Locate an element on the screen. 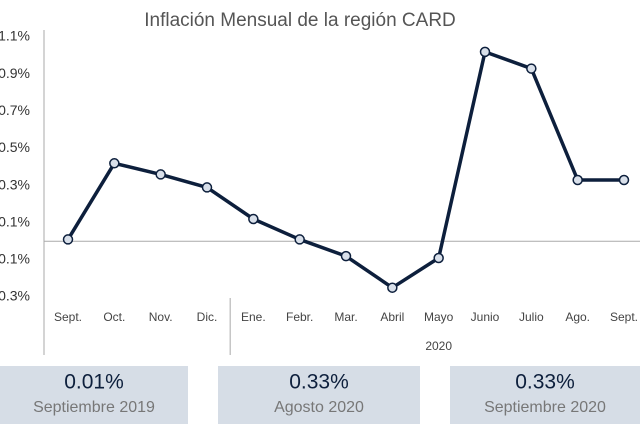 The height and width of the screenshot is (424, 640). y-tick-label: -0.1% is located at coordinates (15, 259).